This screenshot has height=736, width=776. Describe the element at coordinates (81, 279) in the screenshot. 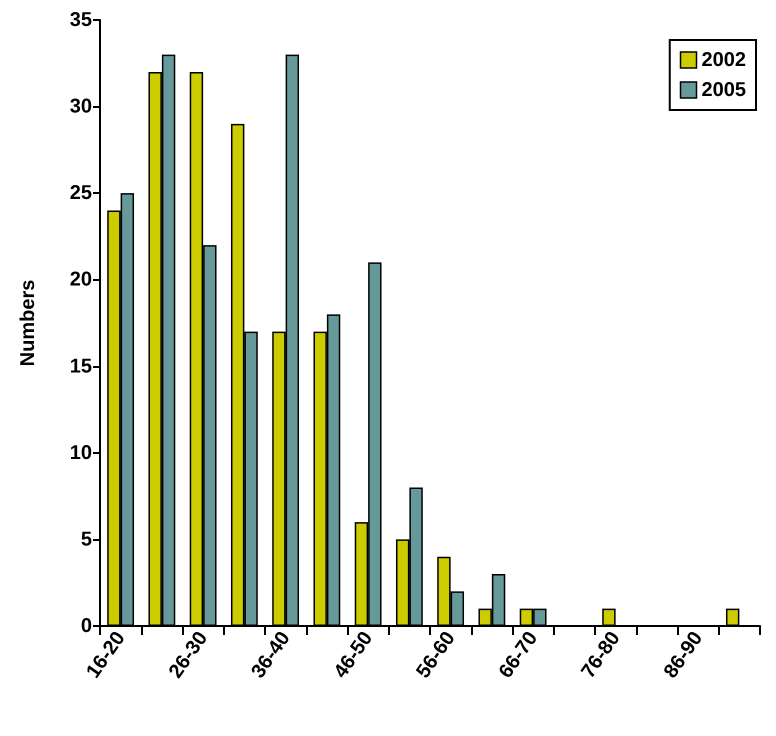

I see `y-tick-label: 20` at that location.